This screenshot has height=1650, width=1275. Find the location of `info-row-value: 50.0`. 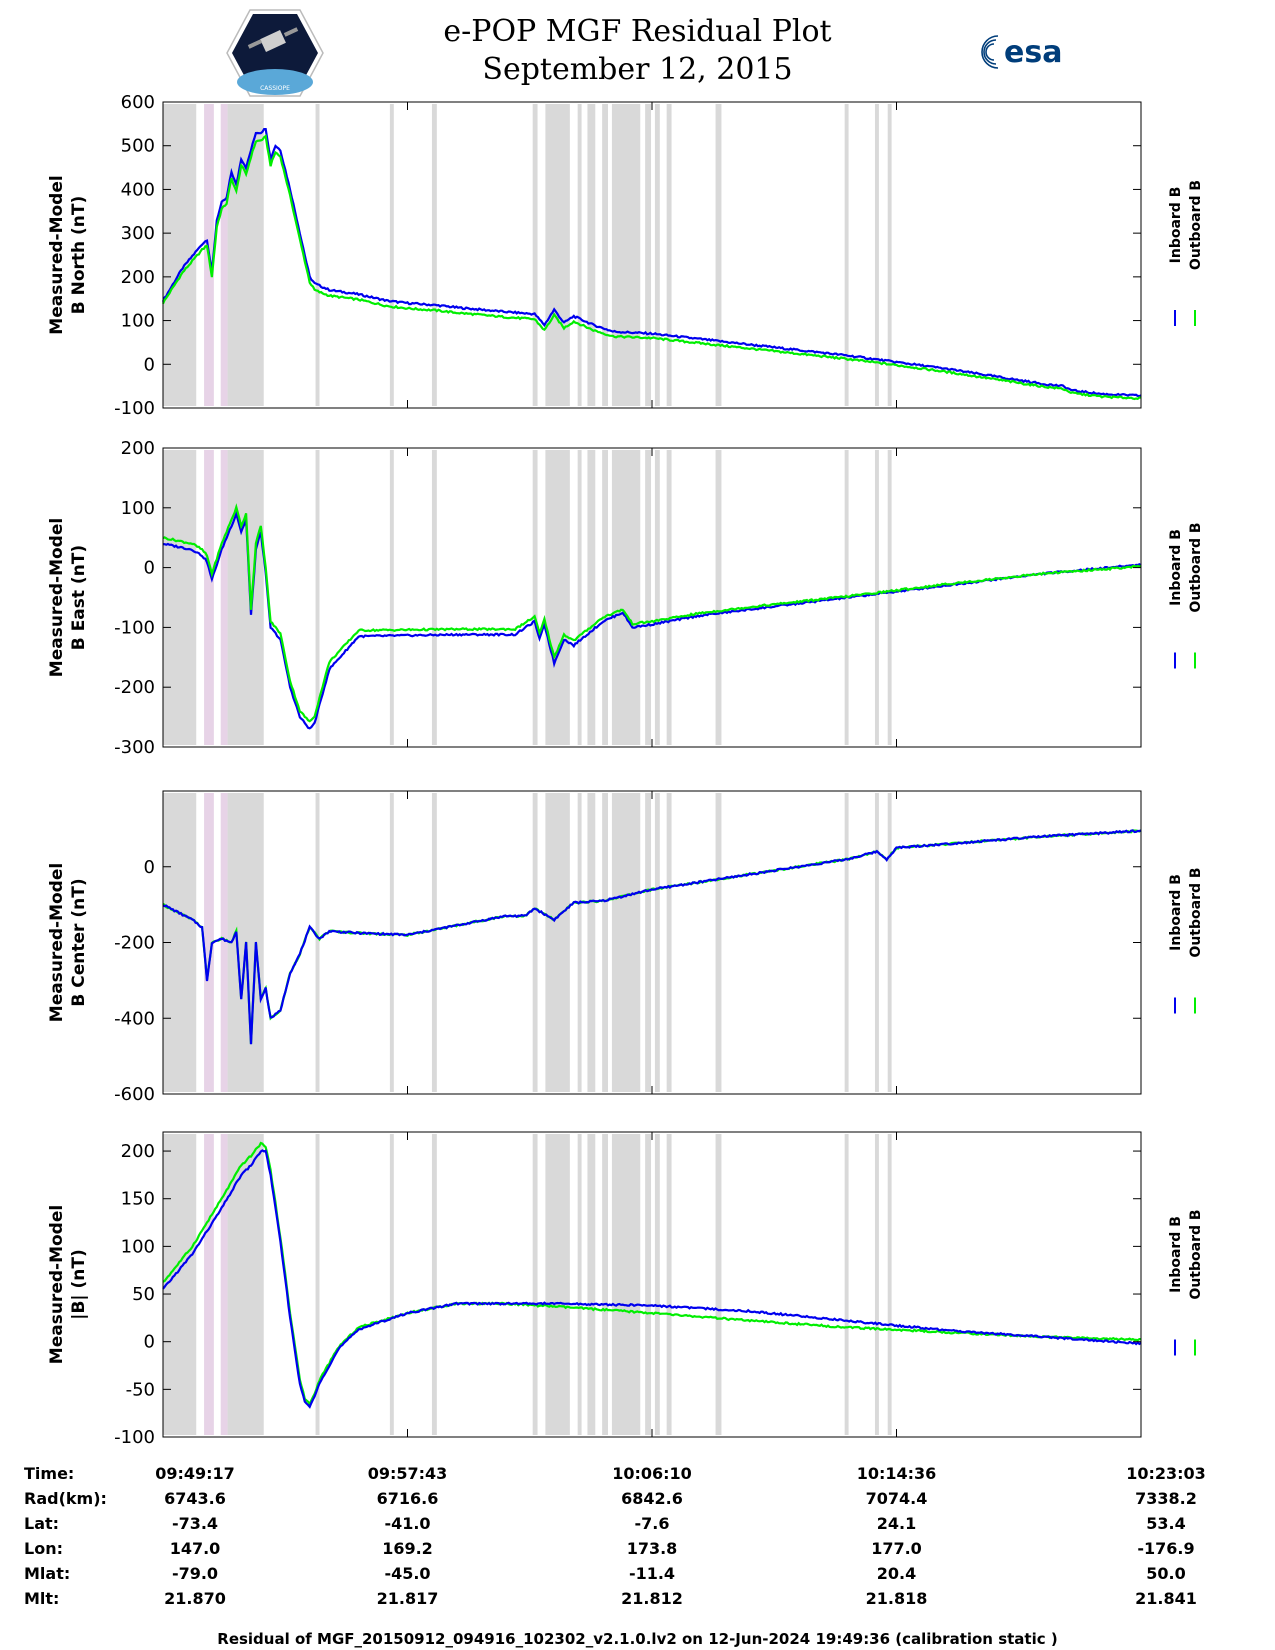

info-row-value: 50.0 is located at coordinates (1165, 1573).